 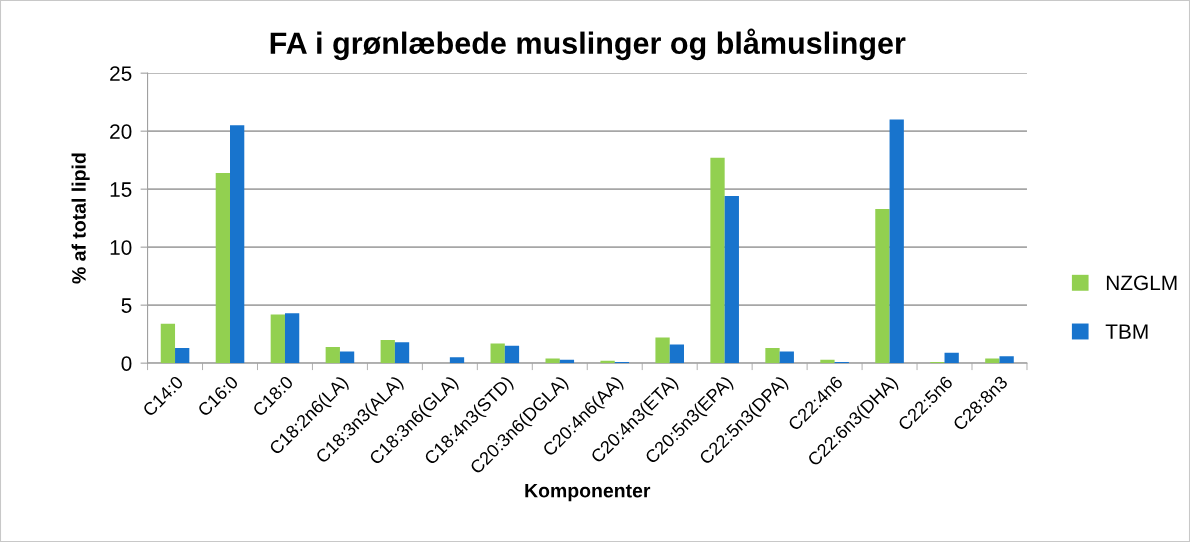 I want to click on chart-title: FA i grønlæbede muslinger og blåmuslinger, so click(x=588, y=44).